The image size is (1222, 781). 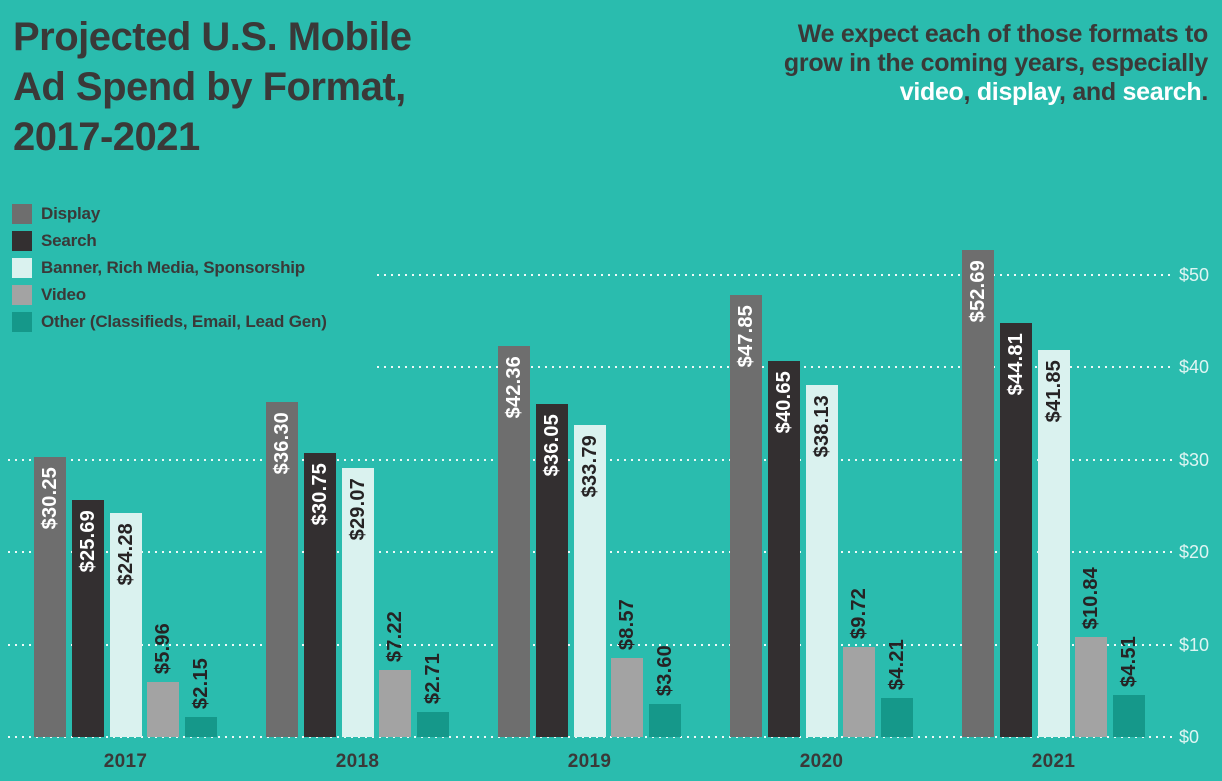 I want to click on bar-video-2019: $8.57, so click(x=627, y=668).